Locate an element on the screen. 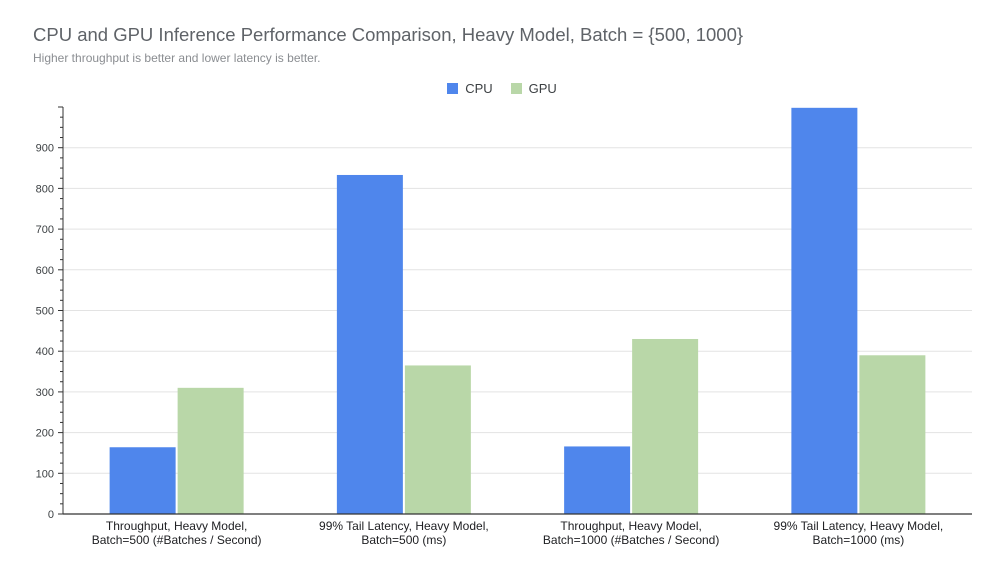  legend-swatch-gpu is located at coordinates (516, 88).